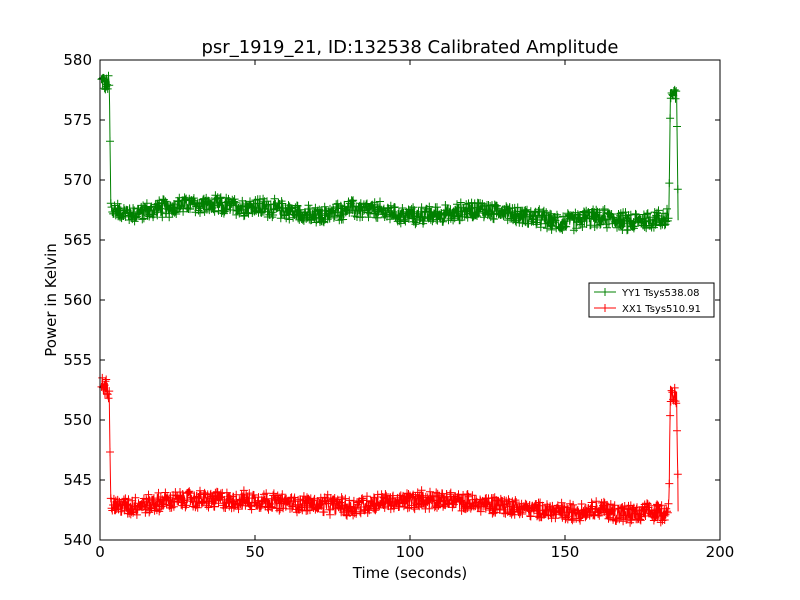  Describe the element at coordinates (100, 552) in the screenshot. I see `x-tick-label: 0` at that location.